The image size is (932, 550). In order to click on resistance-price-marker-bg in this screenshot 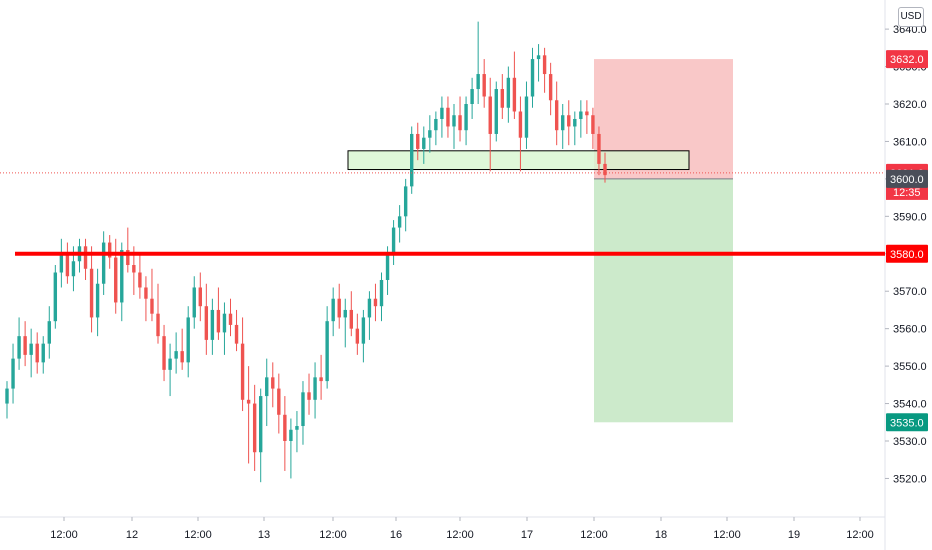, I will do `click(907, 253)`.